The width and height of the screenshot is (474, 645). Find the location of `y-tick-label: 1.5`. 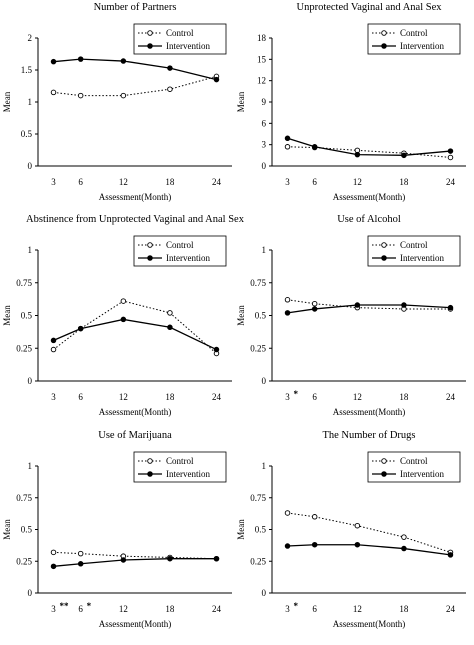

y-tick-label: 1.5 is located at coordinates (27, 70).